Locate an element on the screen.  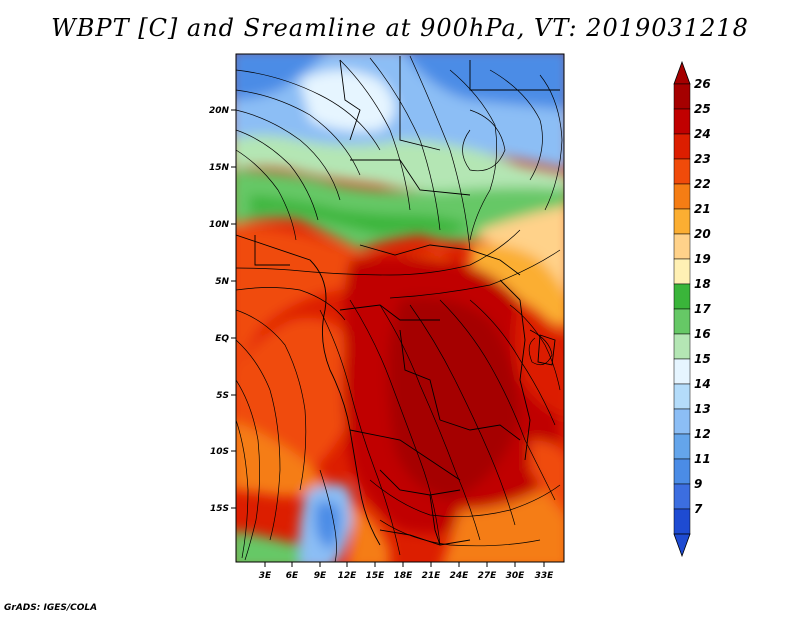
colorbar-label: 16 is located at coordinates (702, 334).